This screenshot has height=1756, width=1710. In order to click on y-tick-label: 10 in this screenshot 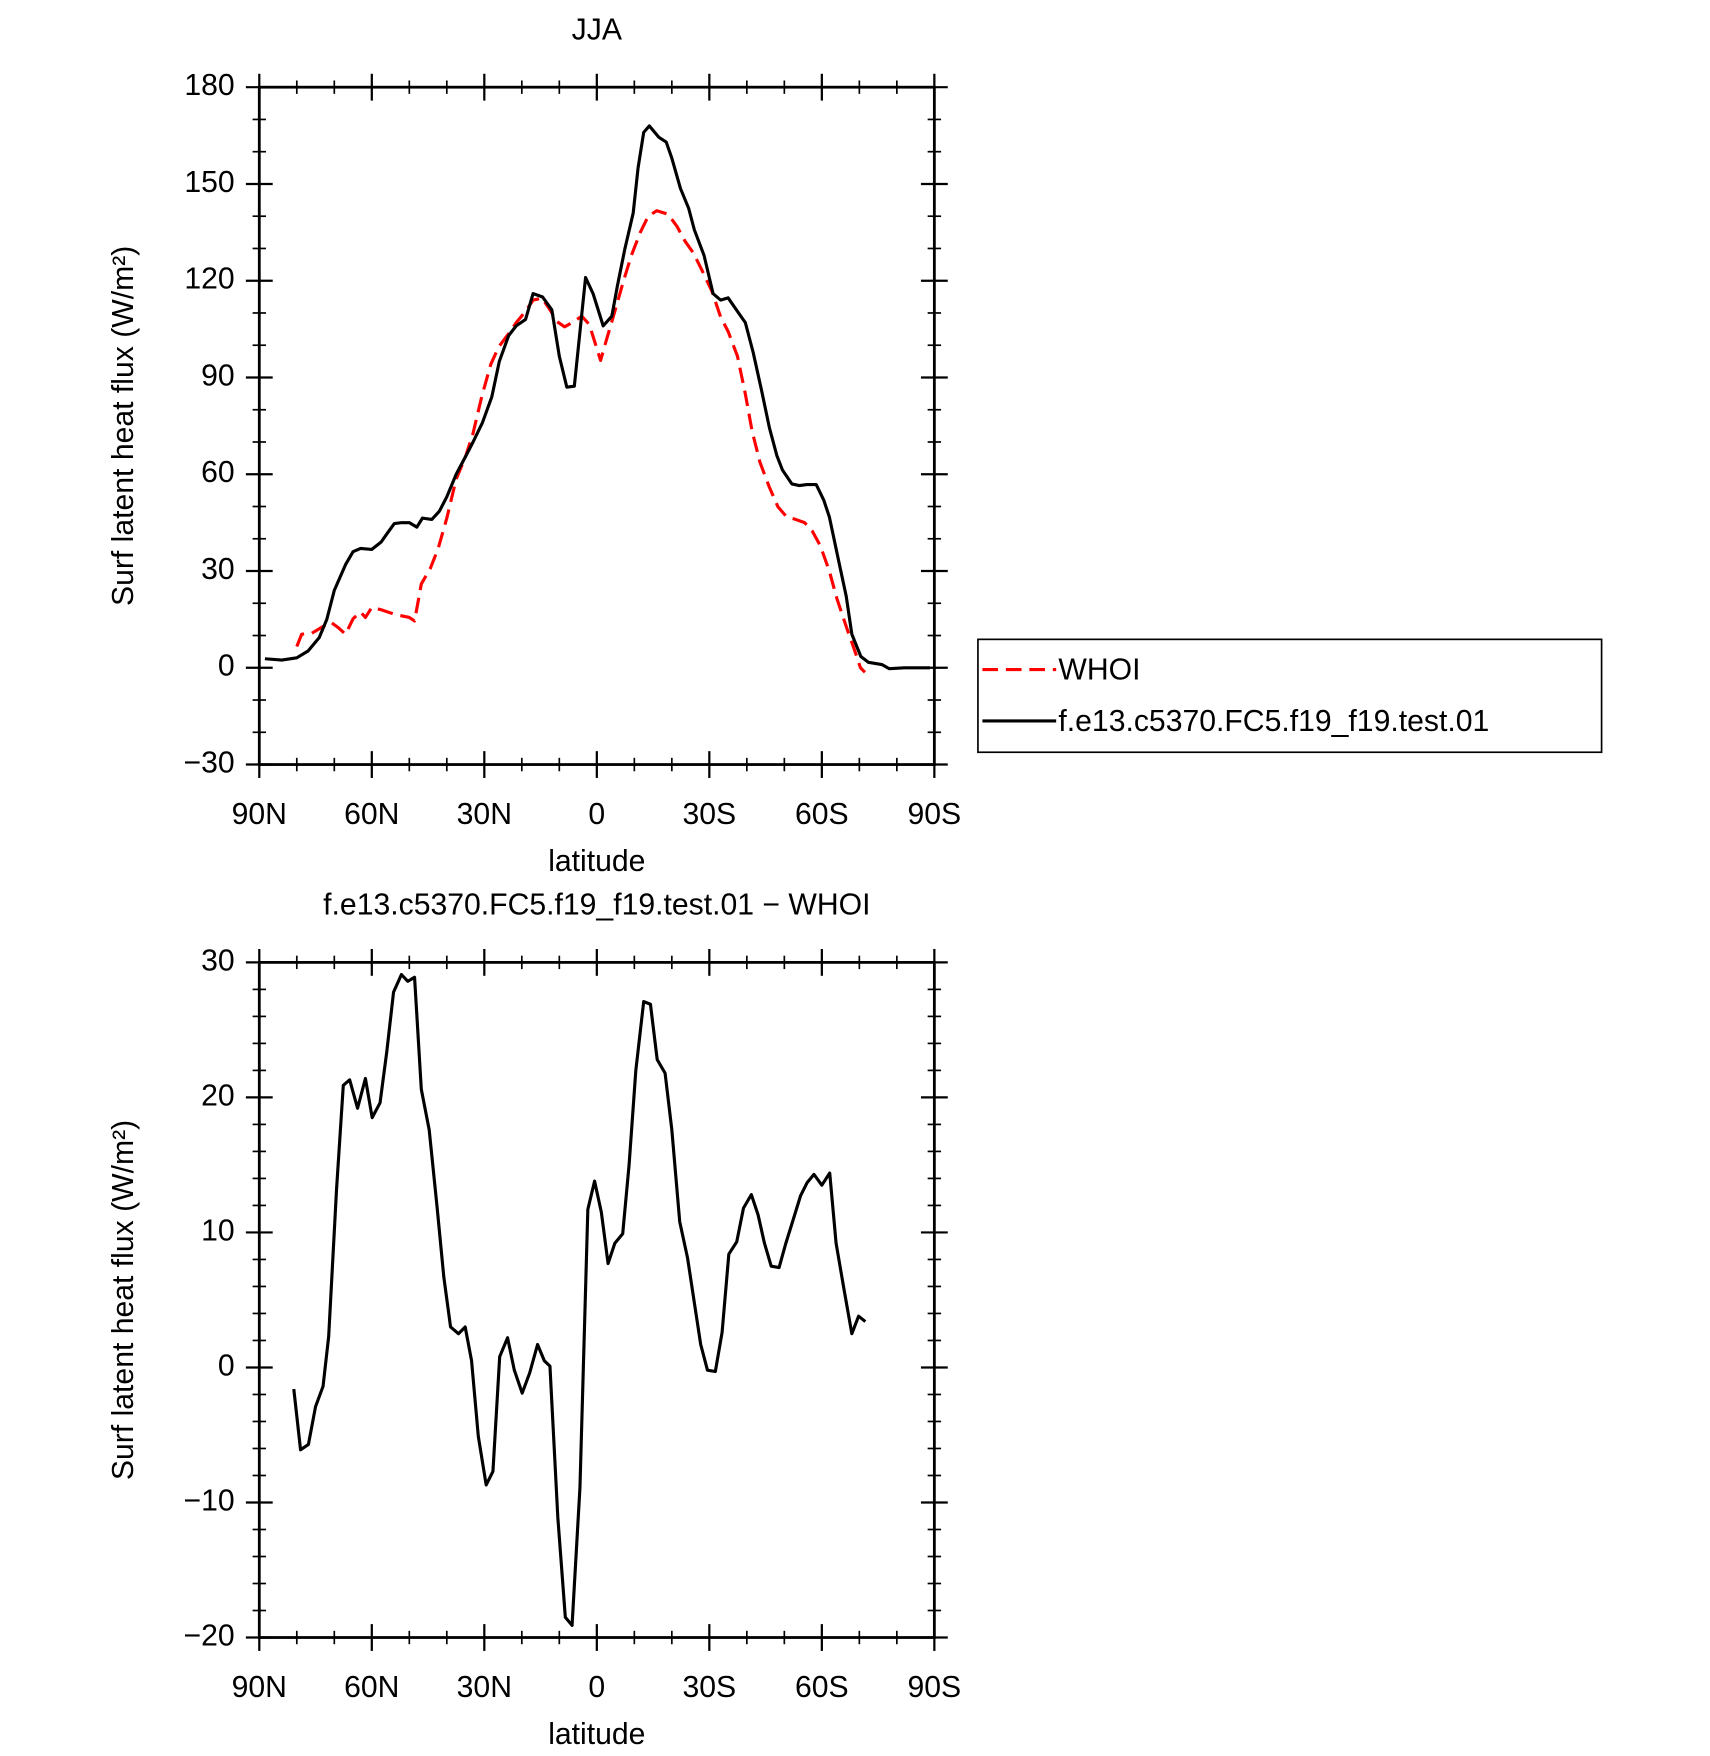, I will do `click(218, 1230)`.